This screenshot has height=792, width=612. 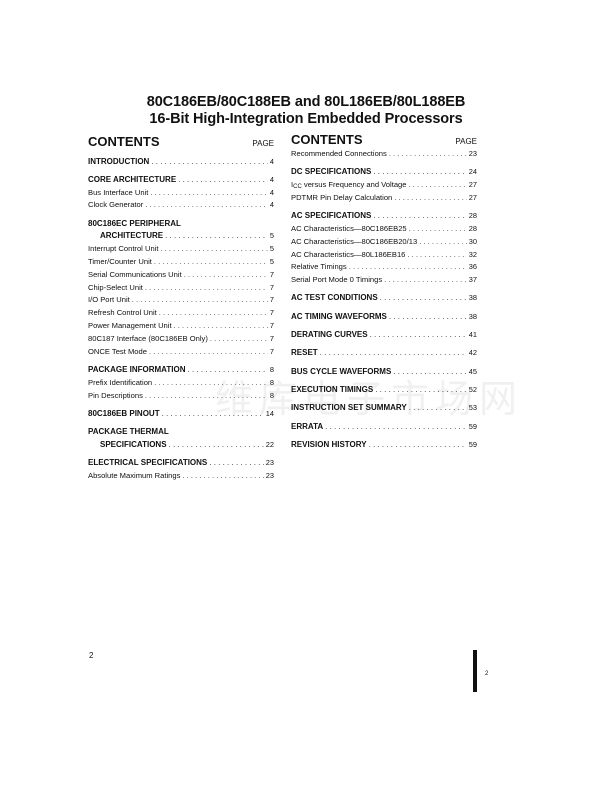 I want to click on toc-entry-label: Serial Communications Unit, so click(x=135, y=274).